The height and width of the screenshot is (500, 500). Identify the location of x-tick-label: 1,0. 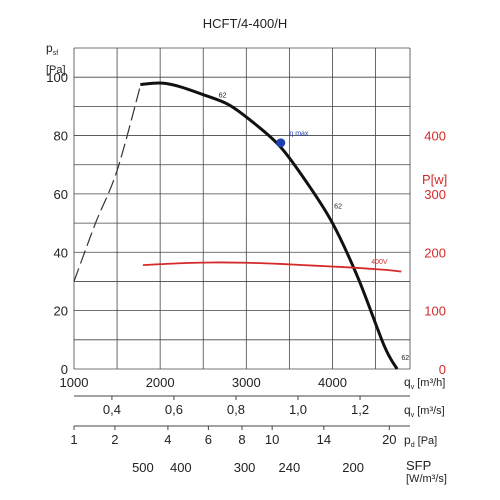
(298, 409).